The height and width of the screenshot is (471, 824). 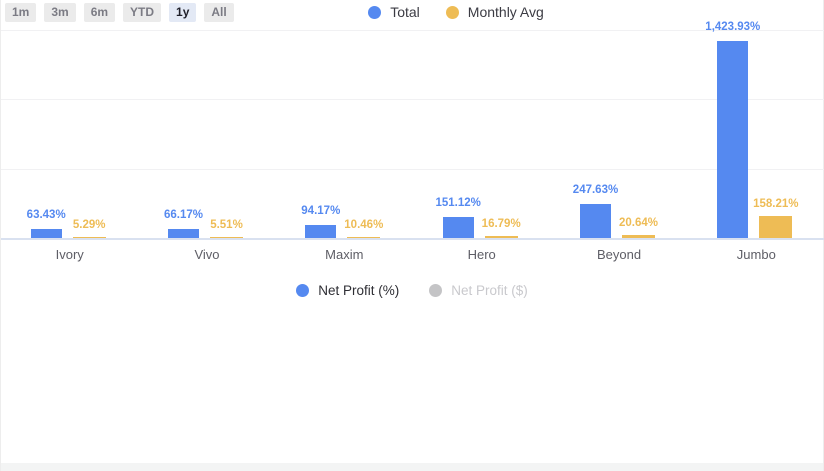 I want to click on value-label-total-maxim: 94.17%, so click(x=321, y=210).